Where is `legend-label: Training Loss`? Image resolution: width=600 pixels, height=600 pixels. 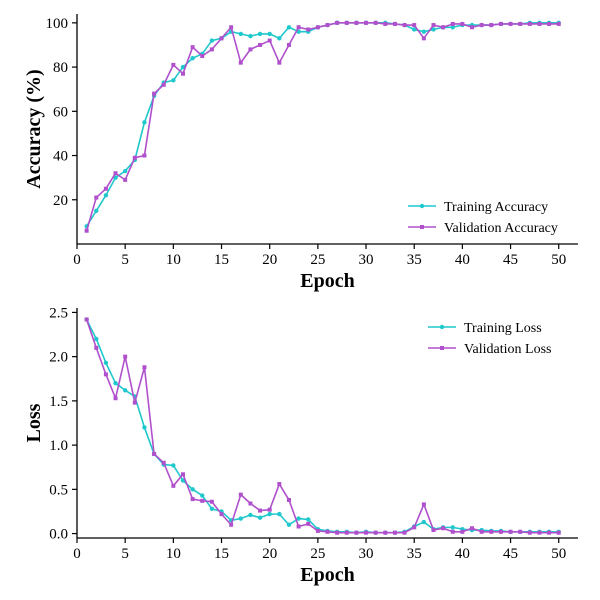 legend-label: Training Loss is located at coordinates (503, 328).